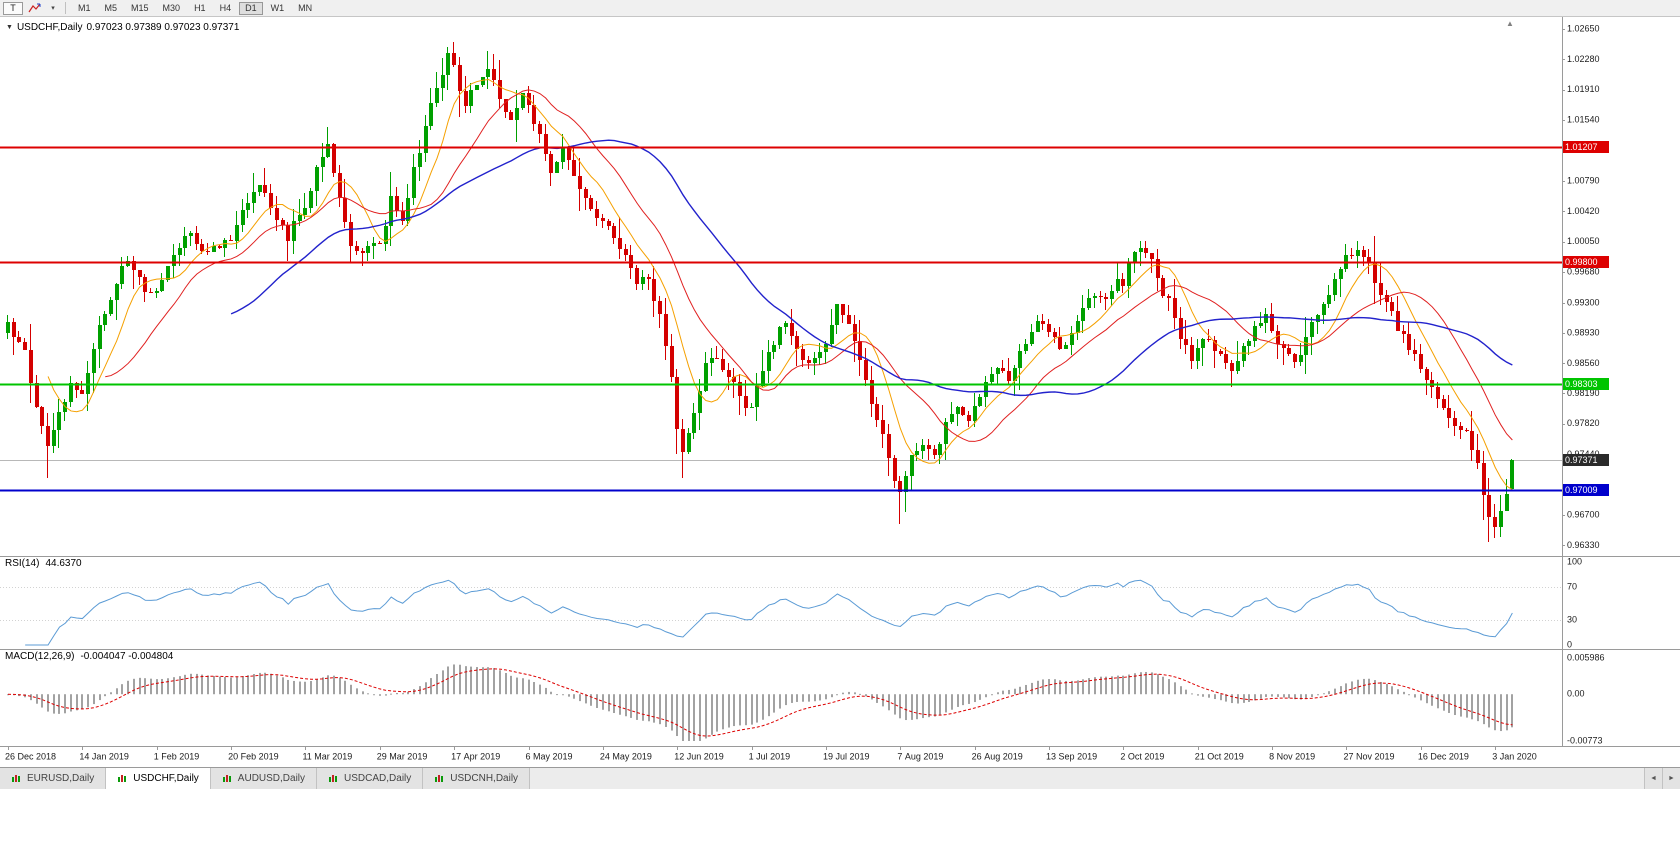  What do you see at coordinates (163, 27) in the screenshot?
I see `chart-ohlc-values: 0.97023 0.97389 0.97023 0.97371` at bounding box center [163, 27].